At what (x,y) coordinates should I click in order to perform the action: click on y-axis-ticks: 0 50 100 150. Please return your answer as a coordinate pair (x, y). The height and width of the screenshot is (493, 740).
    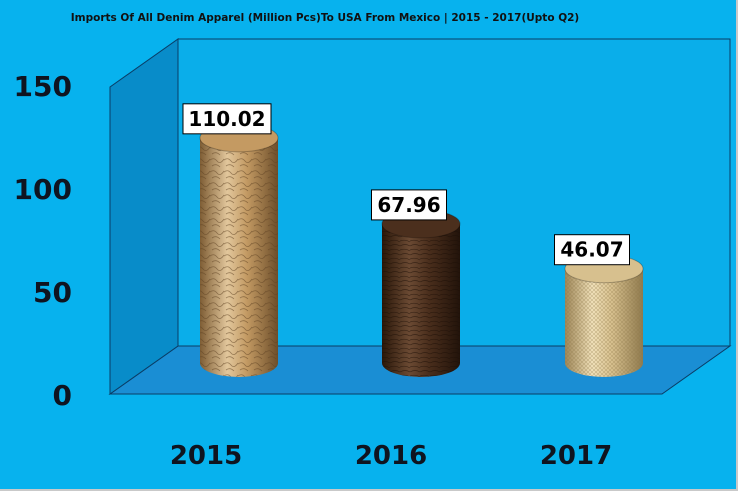
    Looking at the image, I should click on (43, 241).